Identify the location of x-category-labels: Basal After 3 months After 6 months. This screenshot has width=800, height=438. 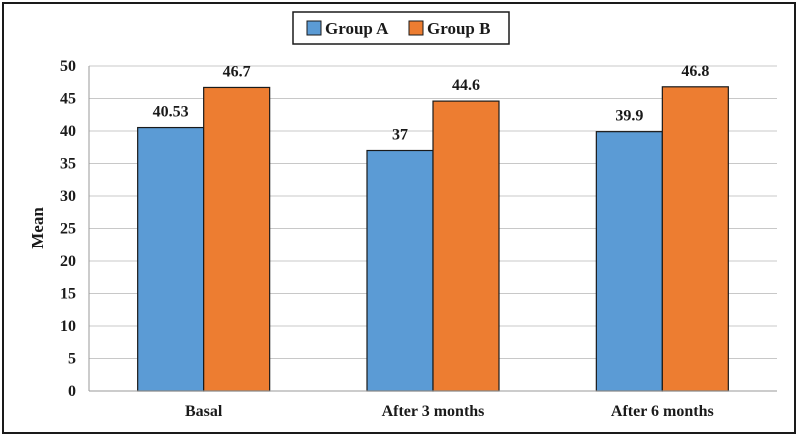
(449, 411).